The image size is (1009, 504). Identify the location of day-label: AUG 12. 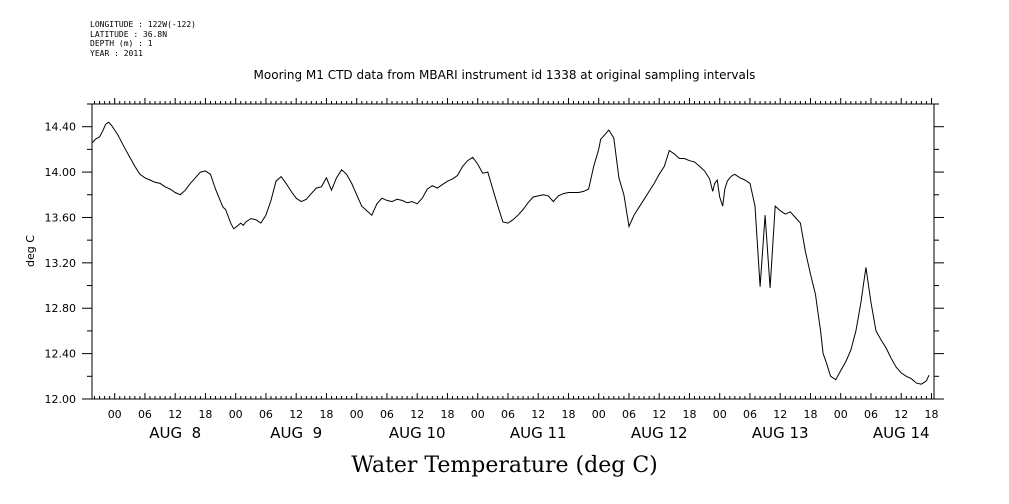
(659, 433).